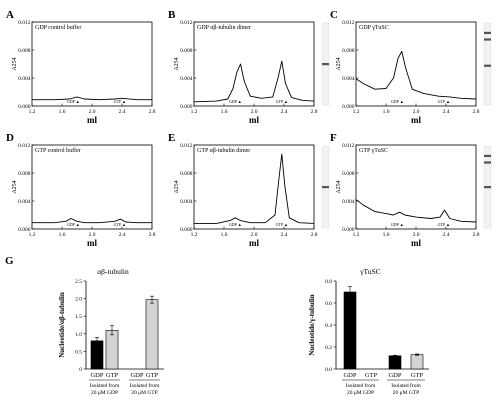  What do you see at coordinates (10, 15) in the screenshot?
I see `panel-letter-a: A` at bounding box center [10, 15].